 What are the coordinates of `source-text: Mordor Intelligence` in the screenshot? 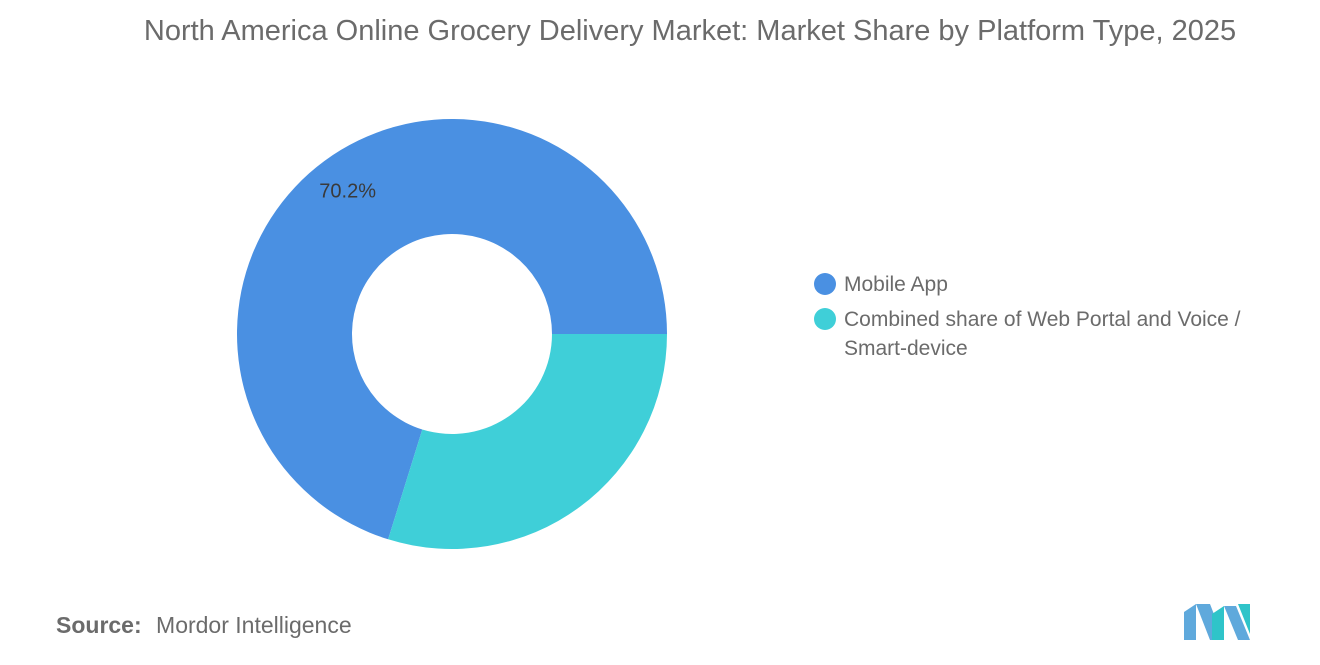 It's located at (254, 625).